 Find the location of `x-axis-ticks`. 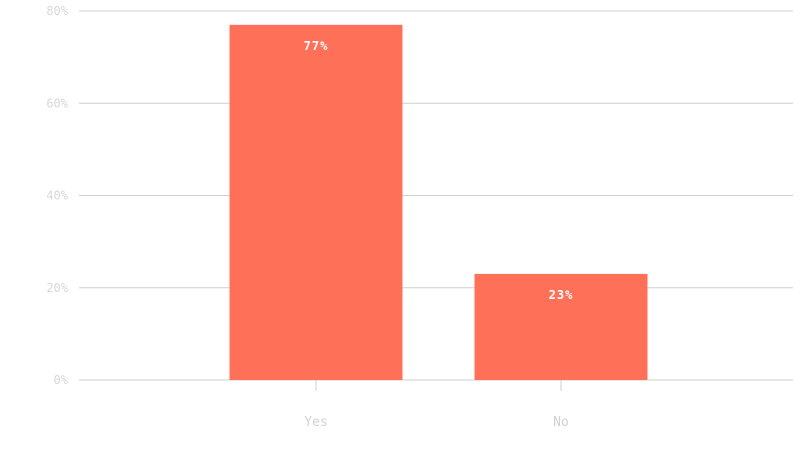

x-axis-ticks is located at coordinates (438, 385).